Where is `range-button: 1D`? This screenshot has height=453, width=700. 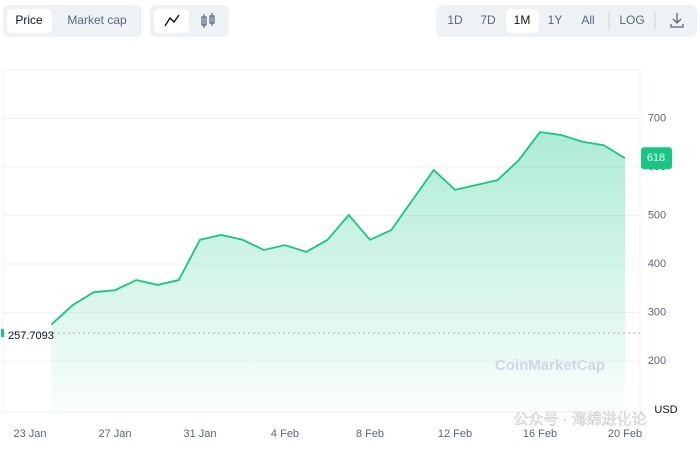
range-button: 1D is located at coordinates (455, 20).